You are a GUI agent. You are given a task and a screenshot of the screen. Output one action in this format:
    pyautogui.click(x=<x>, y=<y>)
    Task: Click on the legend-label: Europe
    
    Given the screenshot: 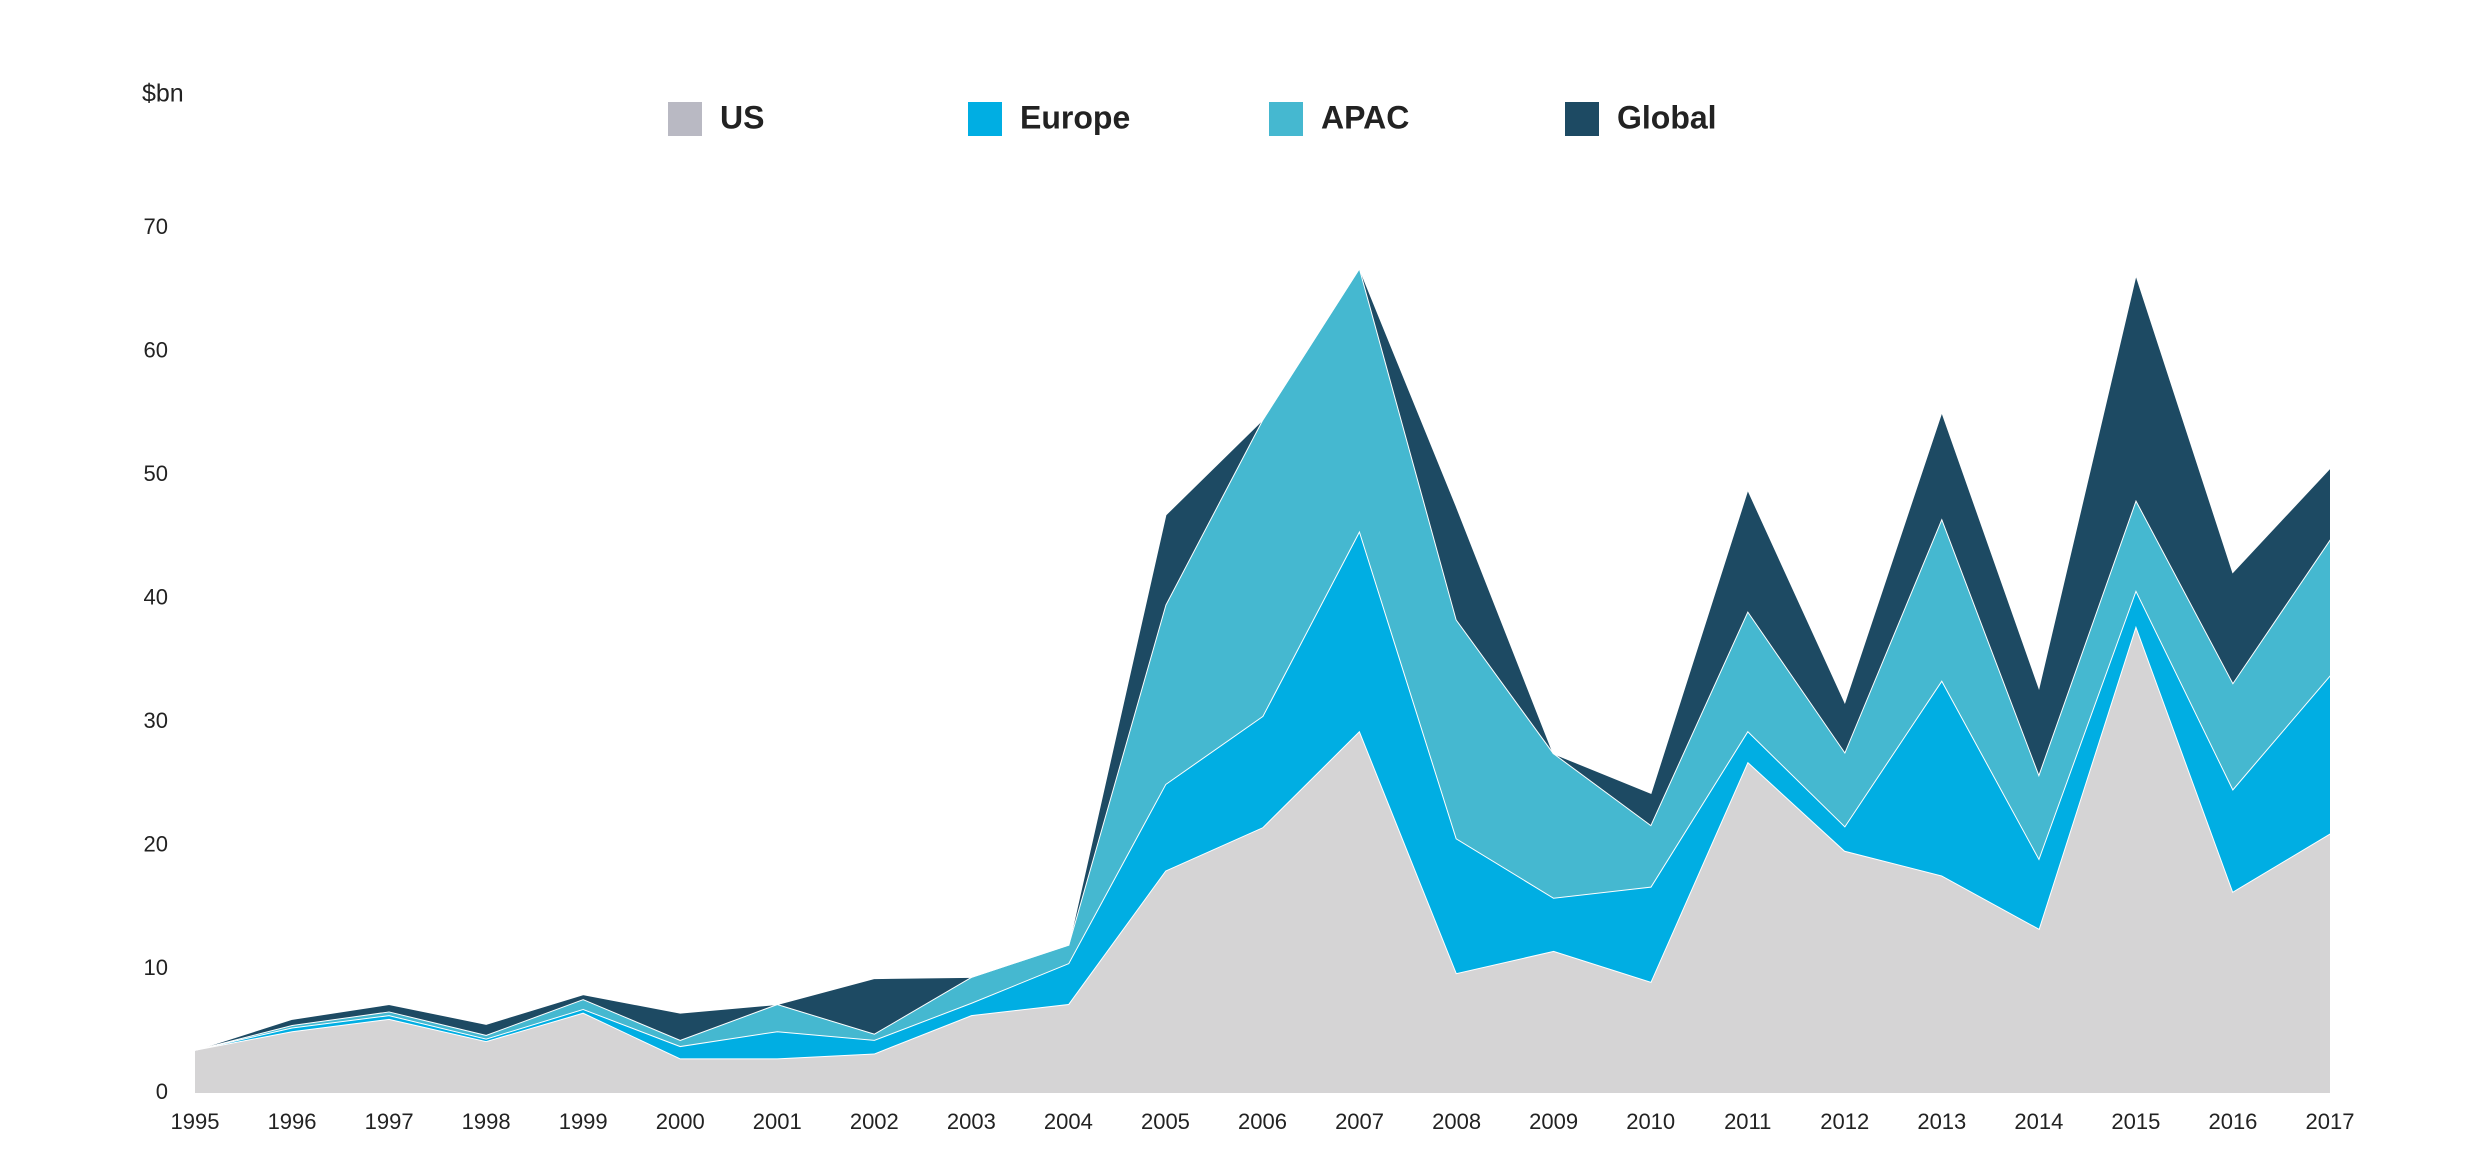 What is the action you would take?
    pyautogui.click(x=1075, y=117)
    